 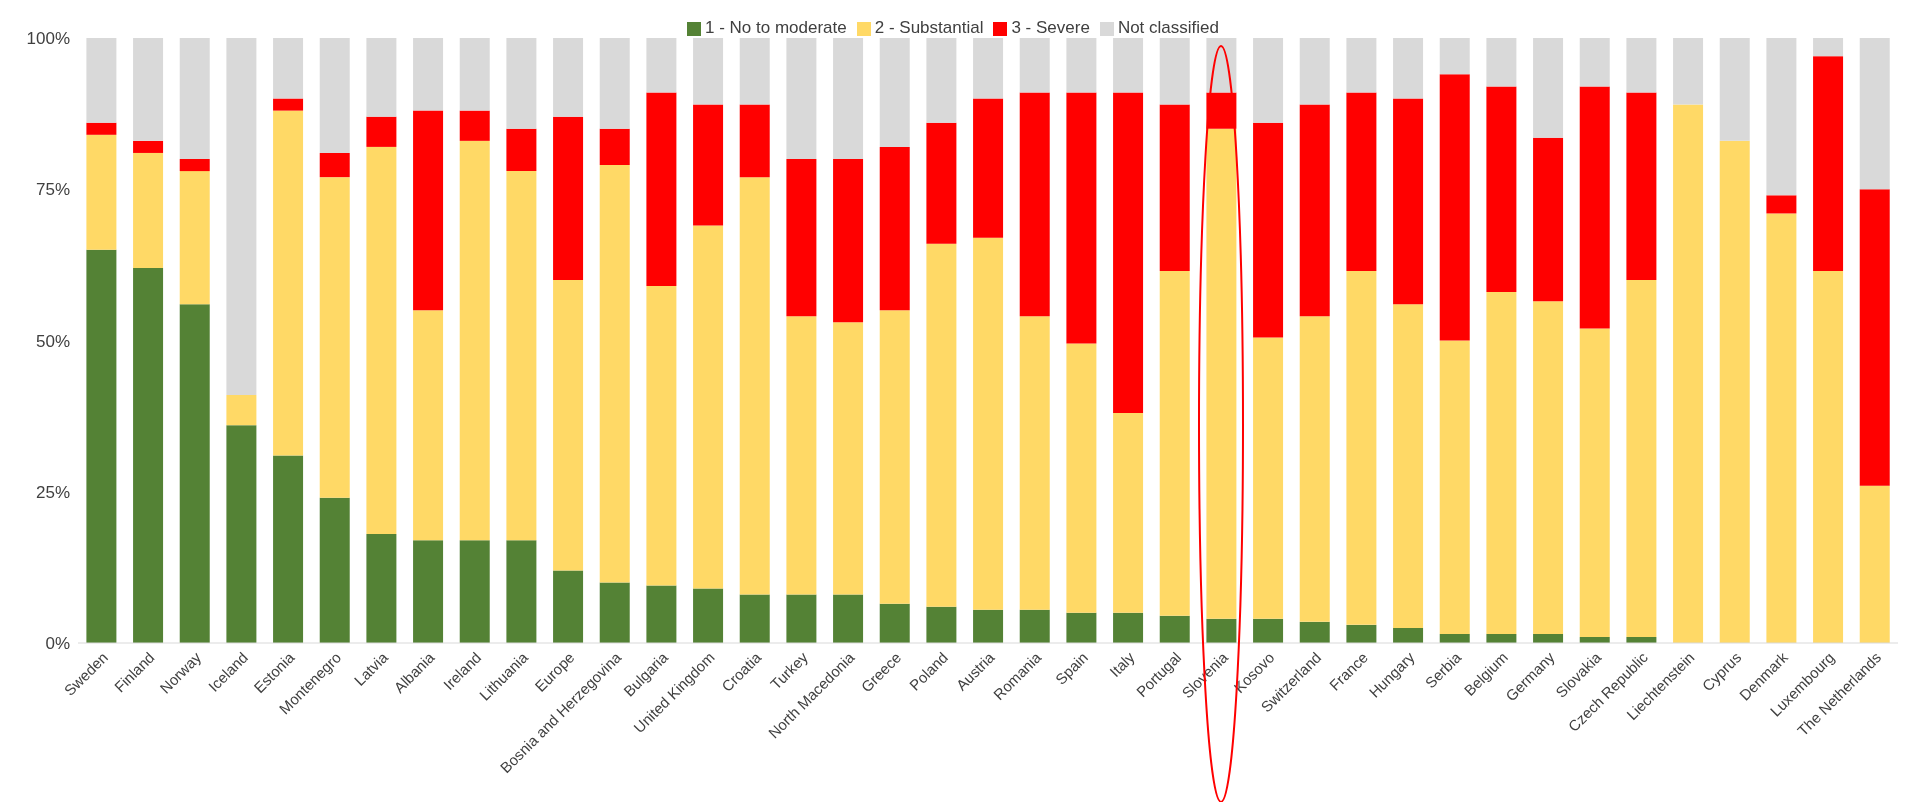 What do you see at coordinates (1122, 664) in the screenshot?
I see `x-tick-label: Italy` at bounding box center [1122, 664].